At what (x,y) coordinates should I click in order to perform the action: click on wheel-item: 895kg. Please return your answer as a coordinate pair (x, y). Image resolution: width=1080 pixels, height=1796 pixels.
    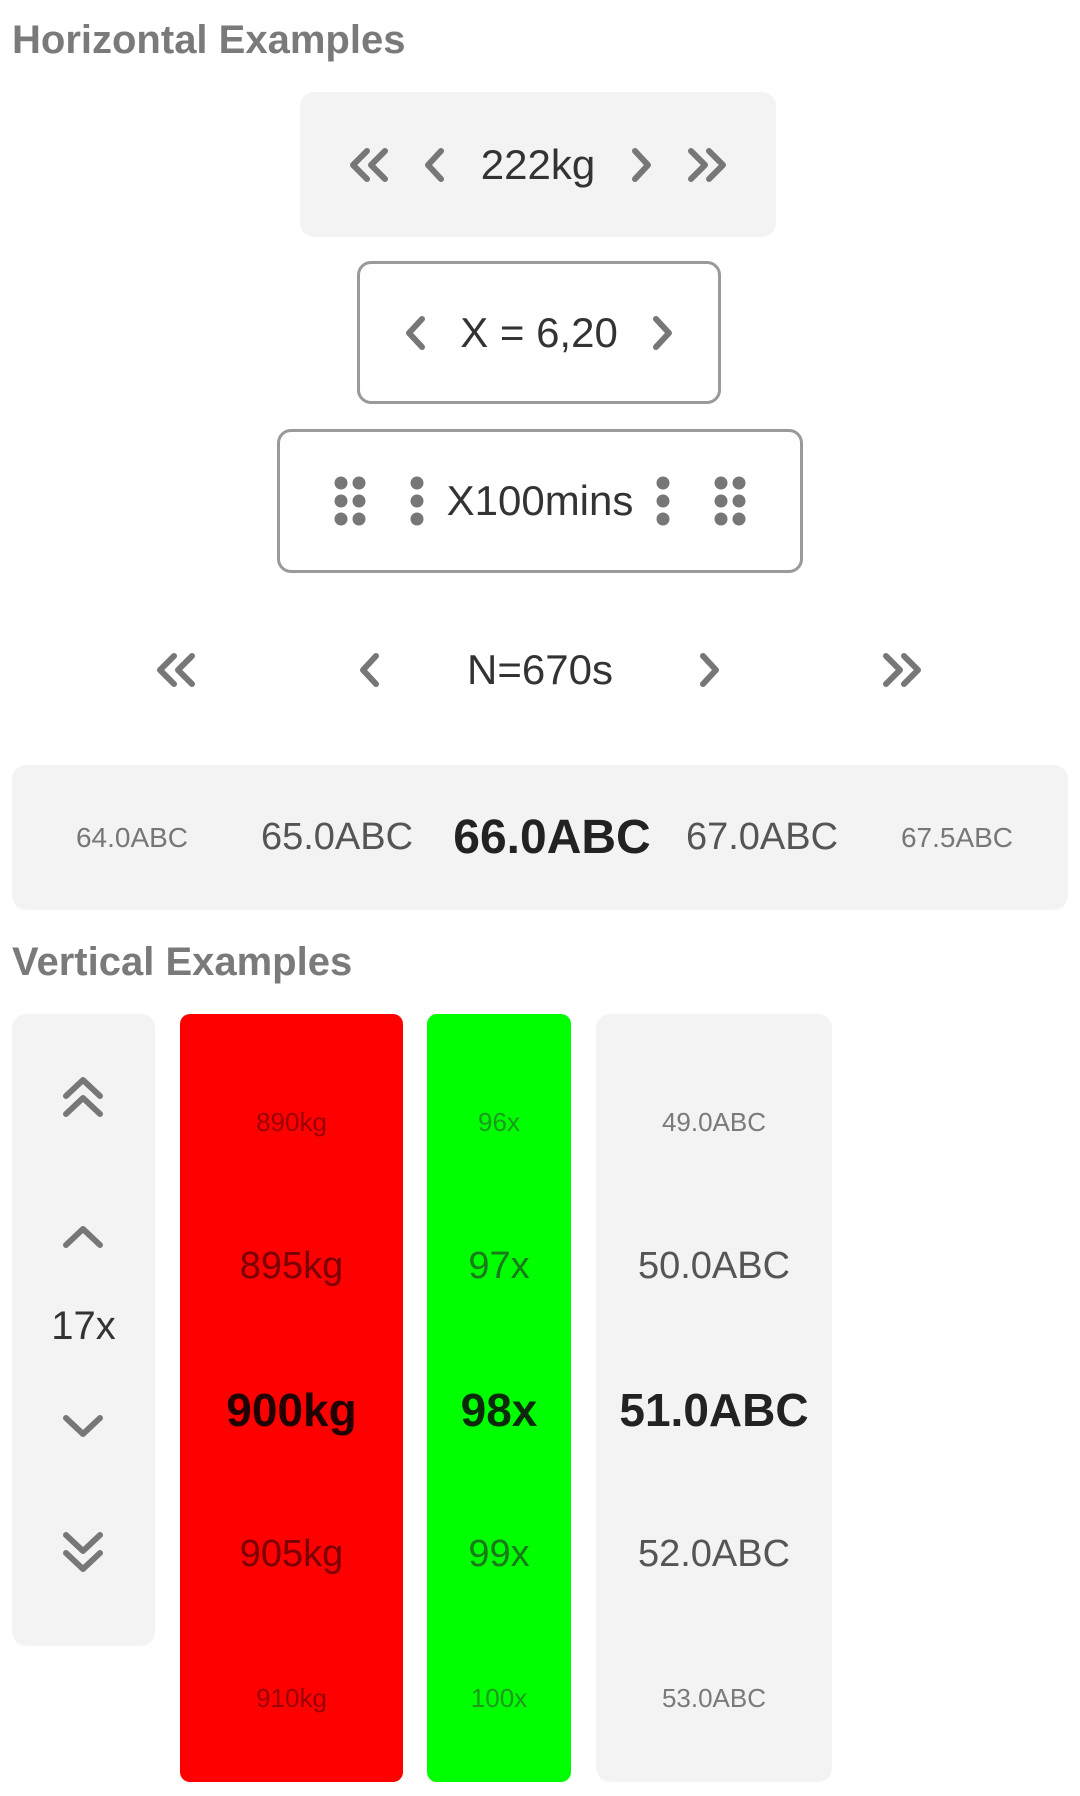
    Looking at the image, I should click on (291, 1265).